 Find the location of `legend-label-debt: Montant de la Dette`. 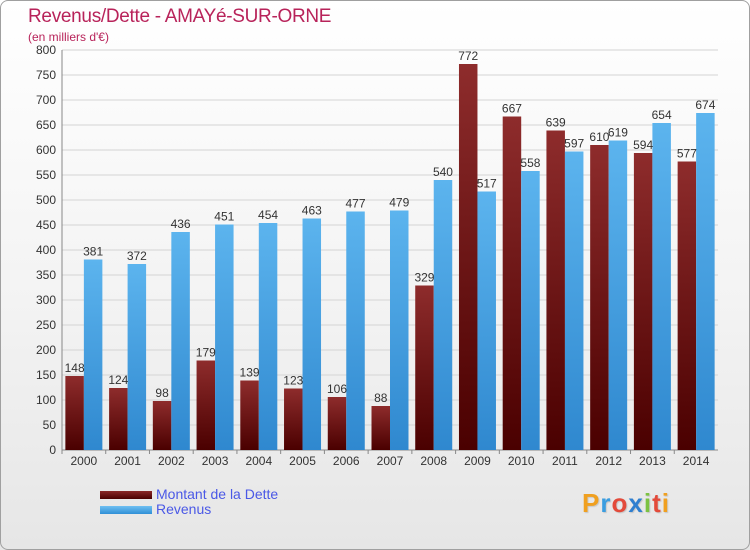

legend-label-debt: Montant de la Dette is located at coordinates (217, 494).